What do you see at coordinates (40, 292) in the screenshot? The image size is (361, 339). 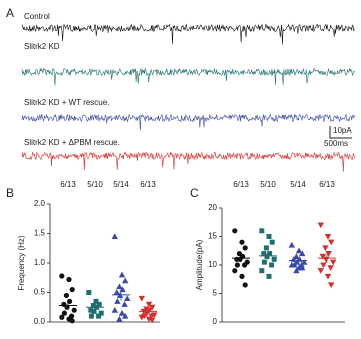 I see `y-tick-label: 0.5` at bounding box center [40, 292].